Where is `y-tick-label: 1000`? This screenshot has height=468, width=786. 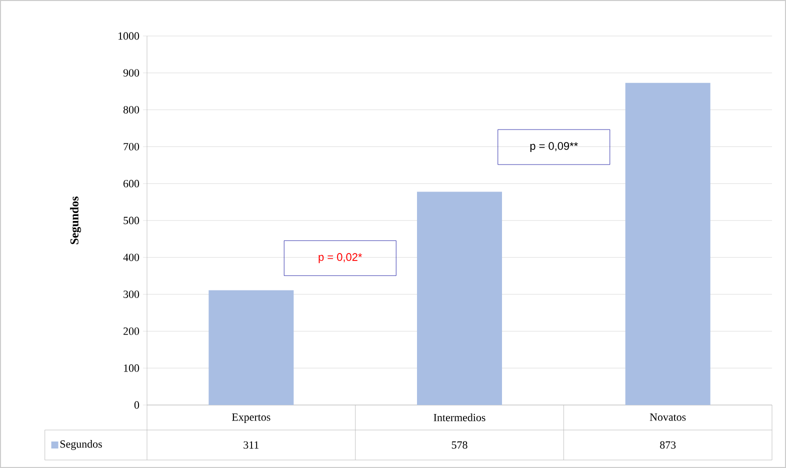 y-tick-label: 1000 is located at coordinates (129, 36).